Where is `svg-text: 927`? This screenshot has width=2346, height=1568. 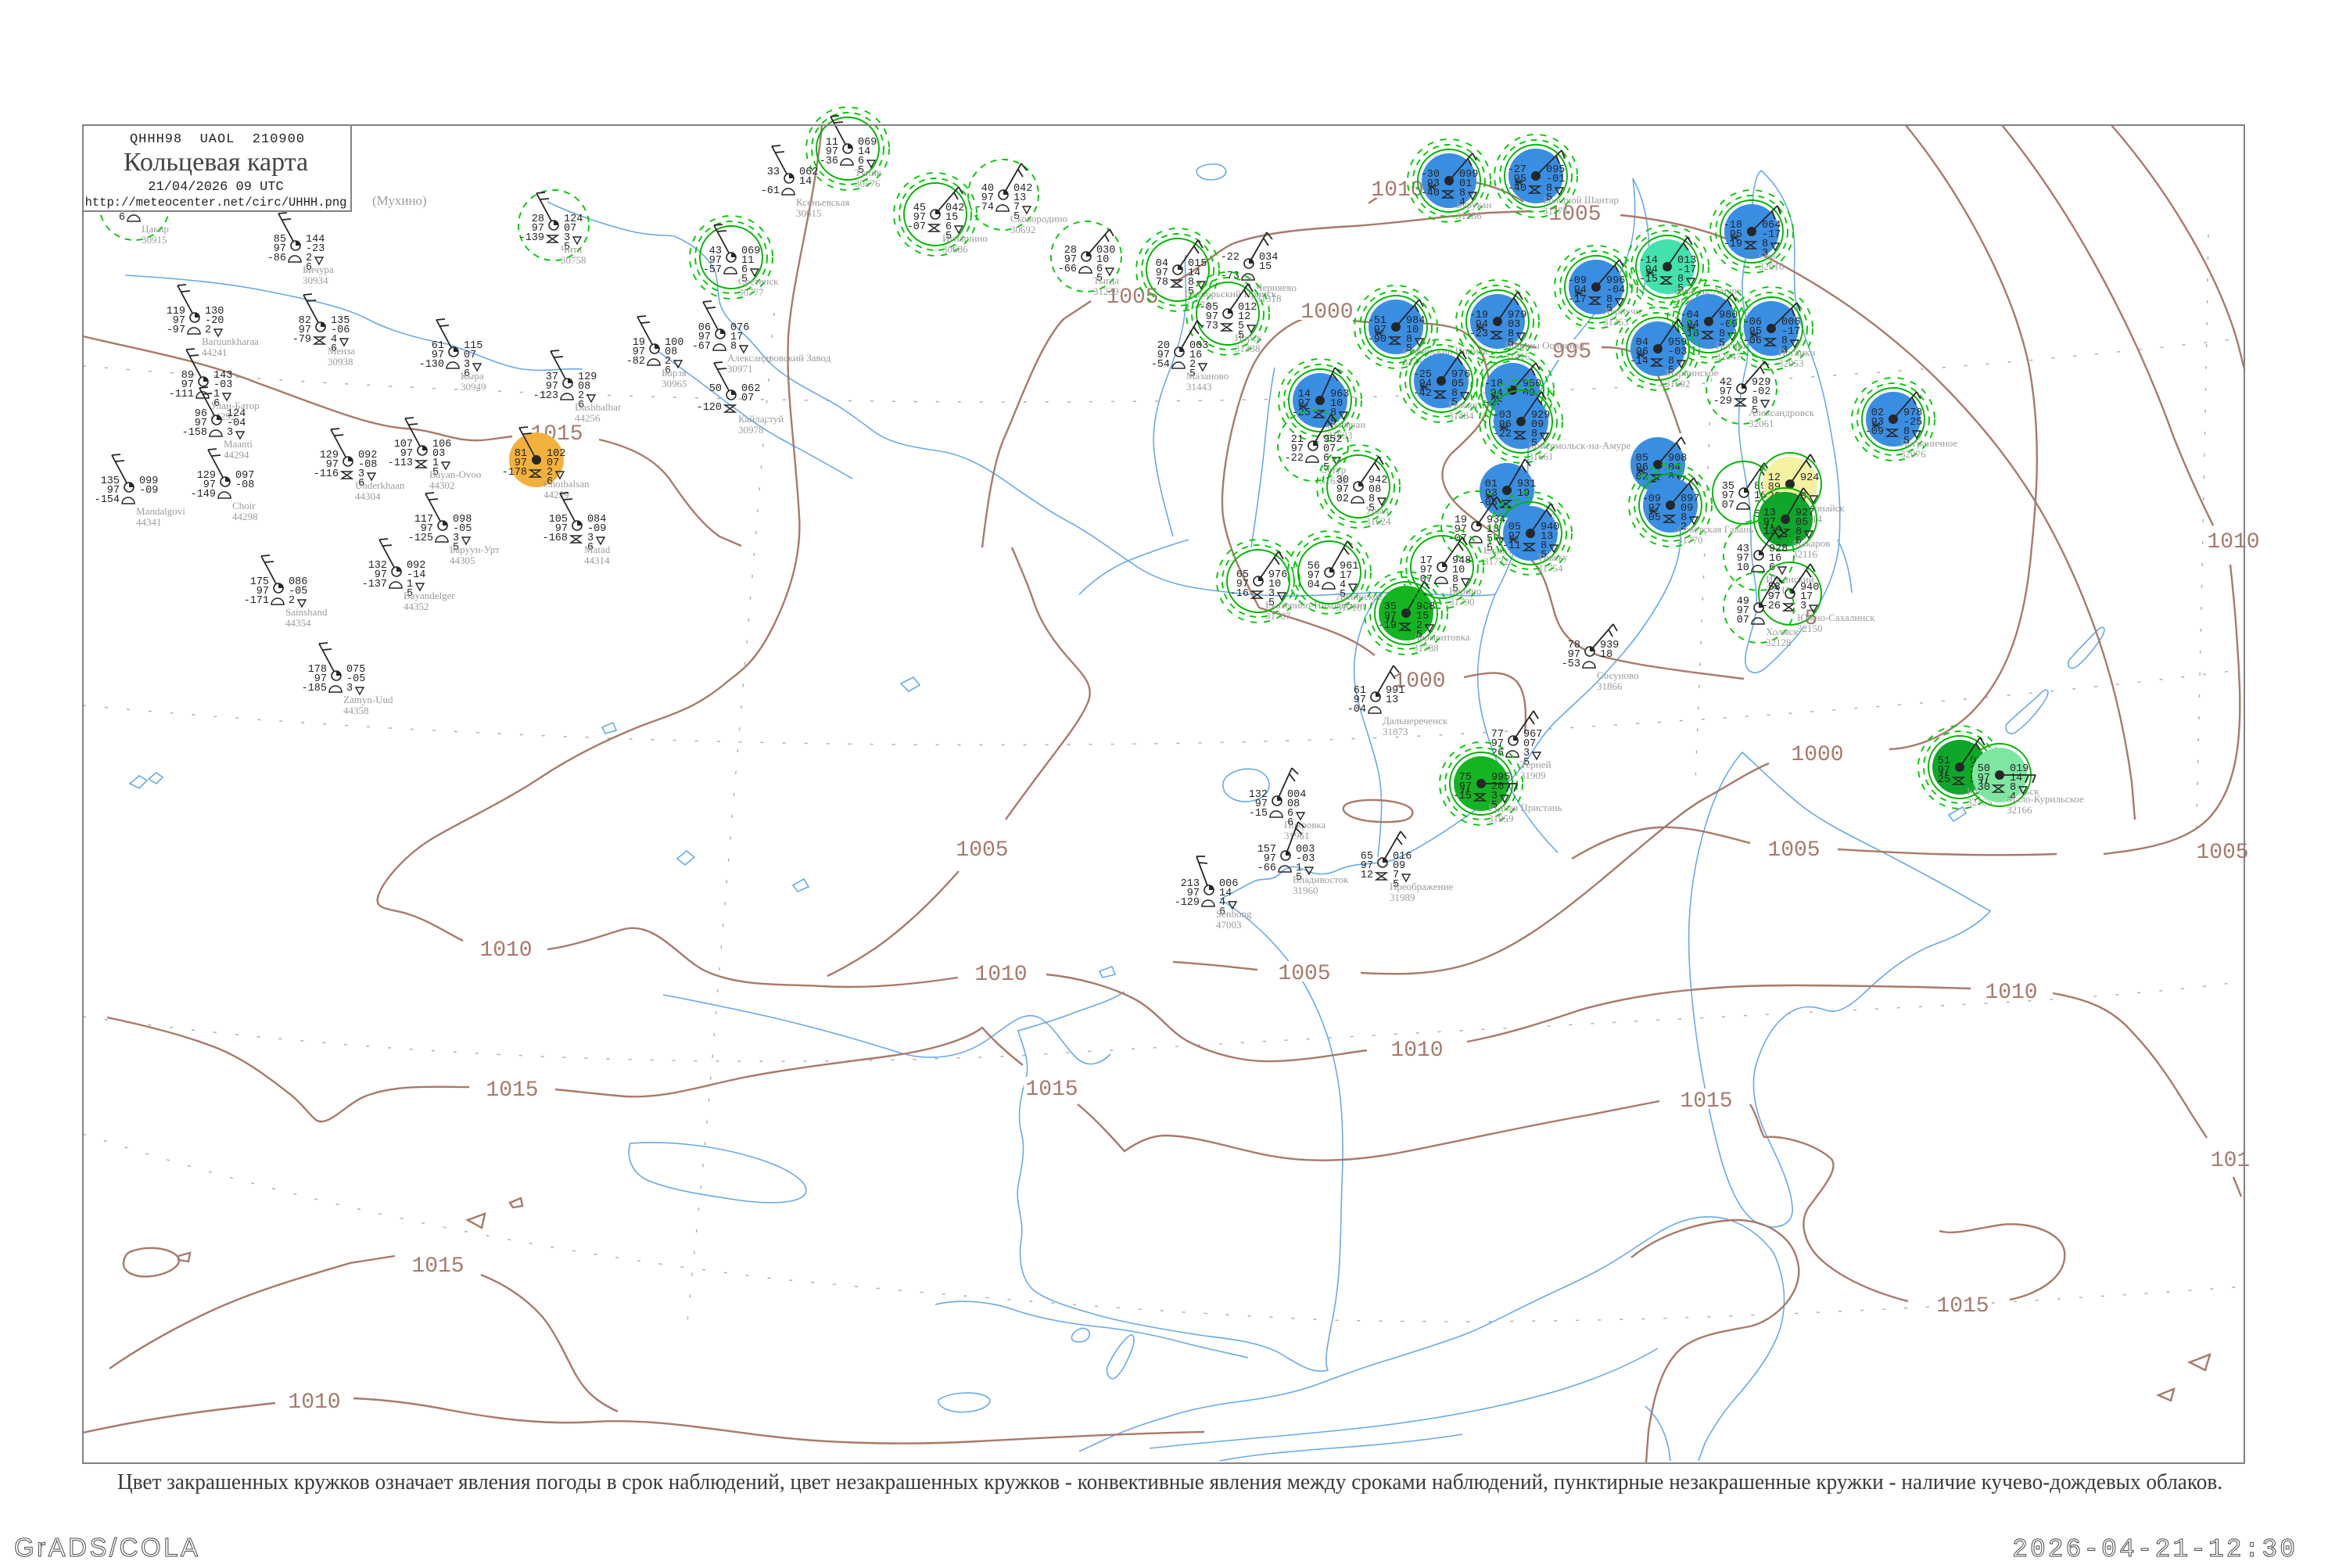 svg-text: 927 is located at coordinates (1804, 513).